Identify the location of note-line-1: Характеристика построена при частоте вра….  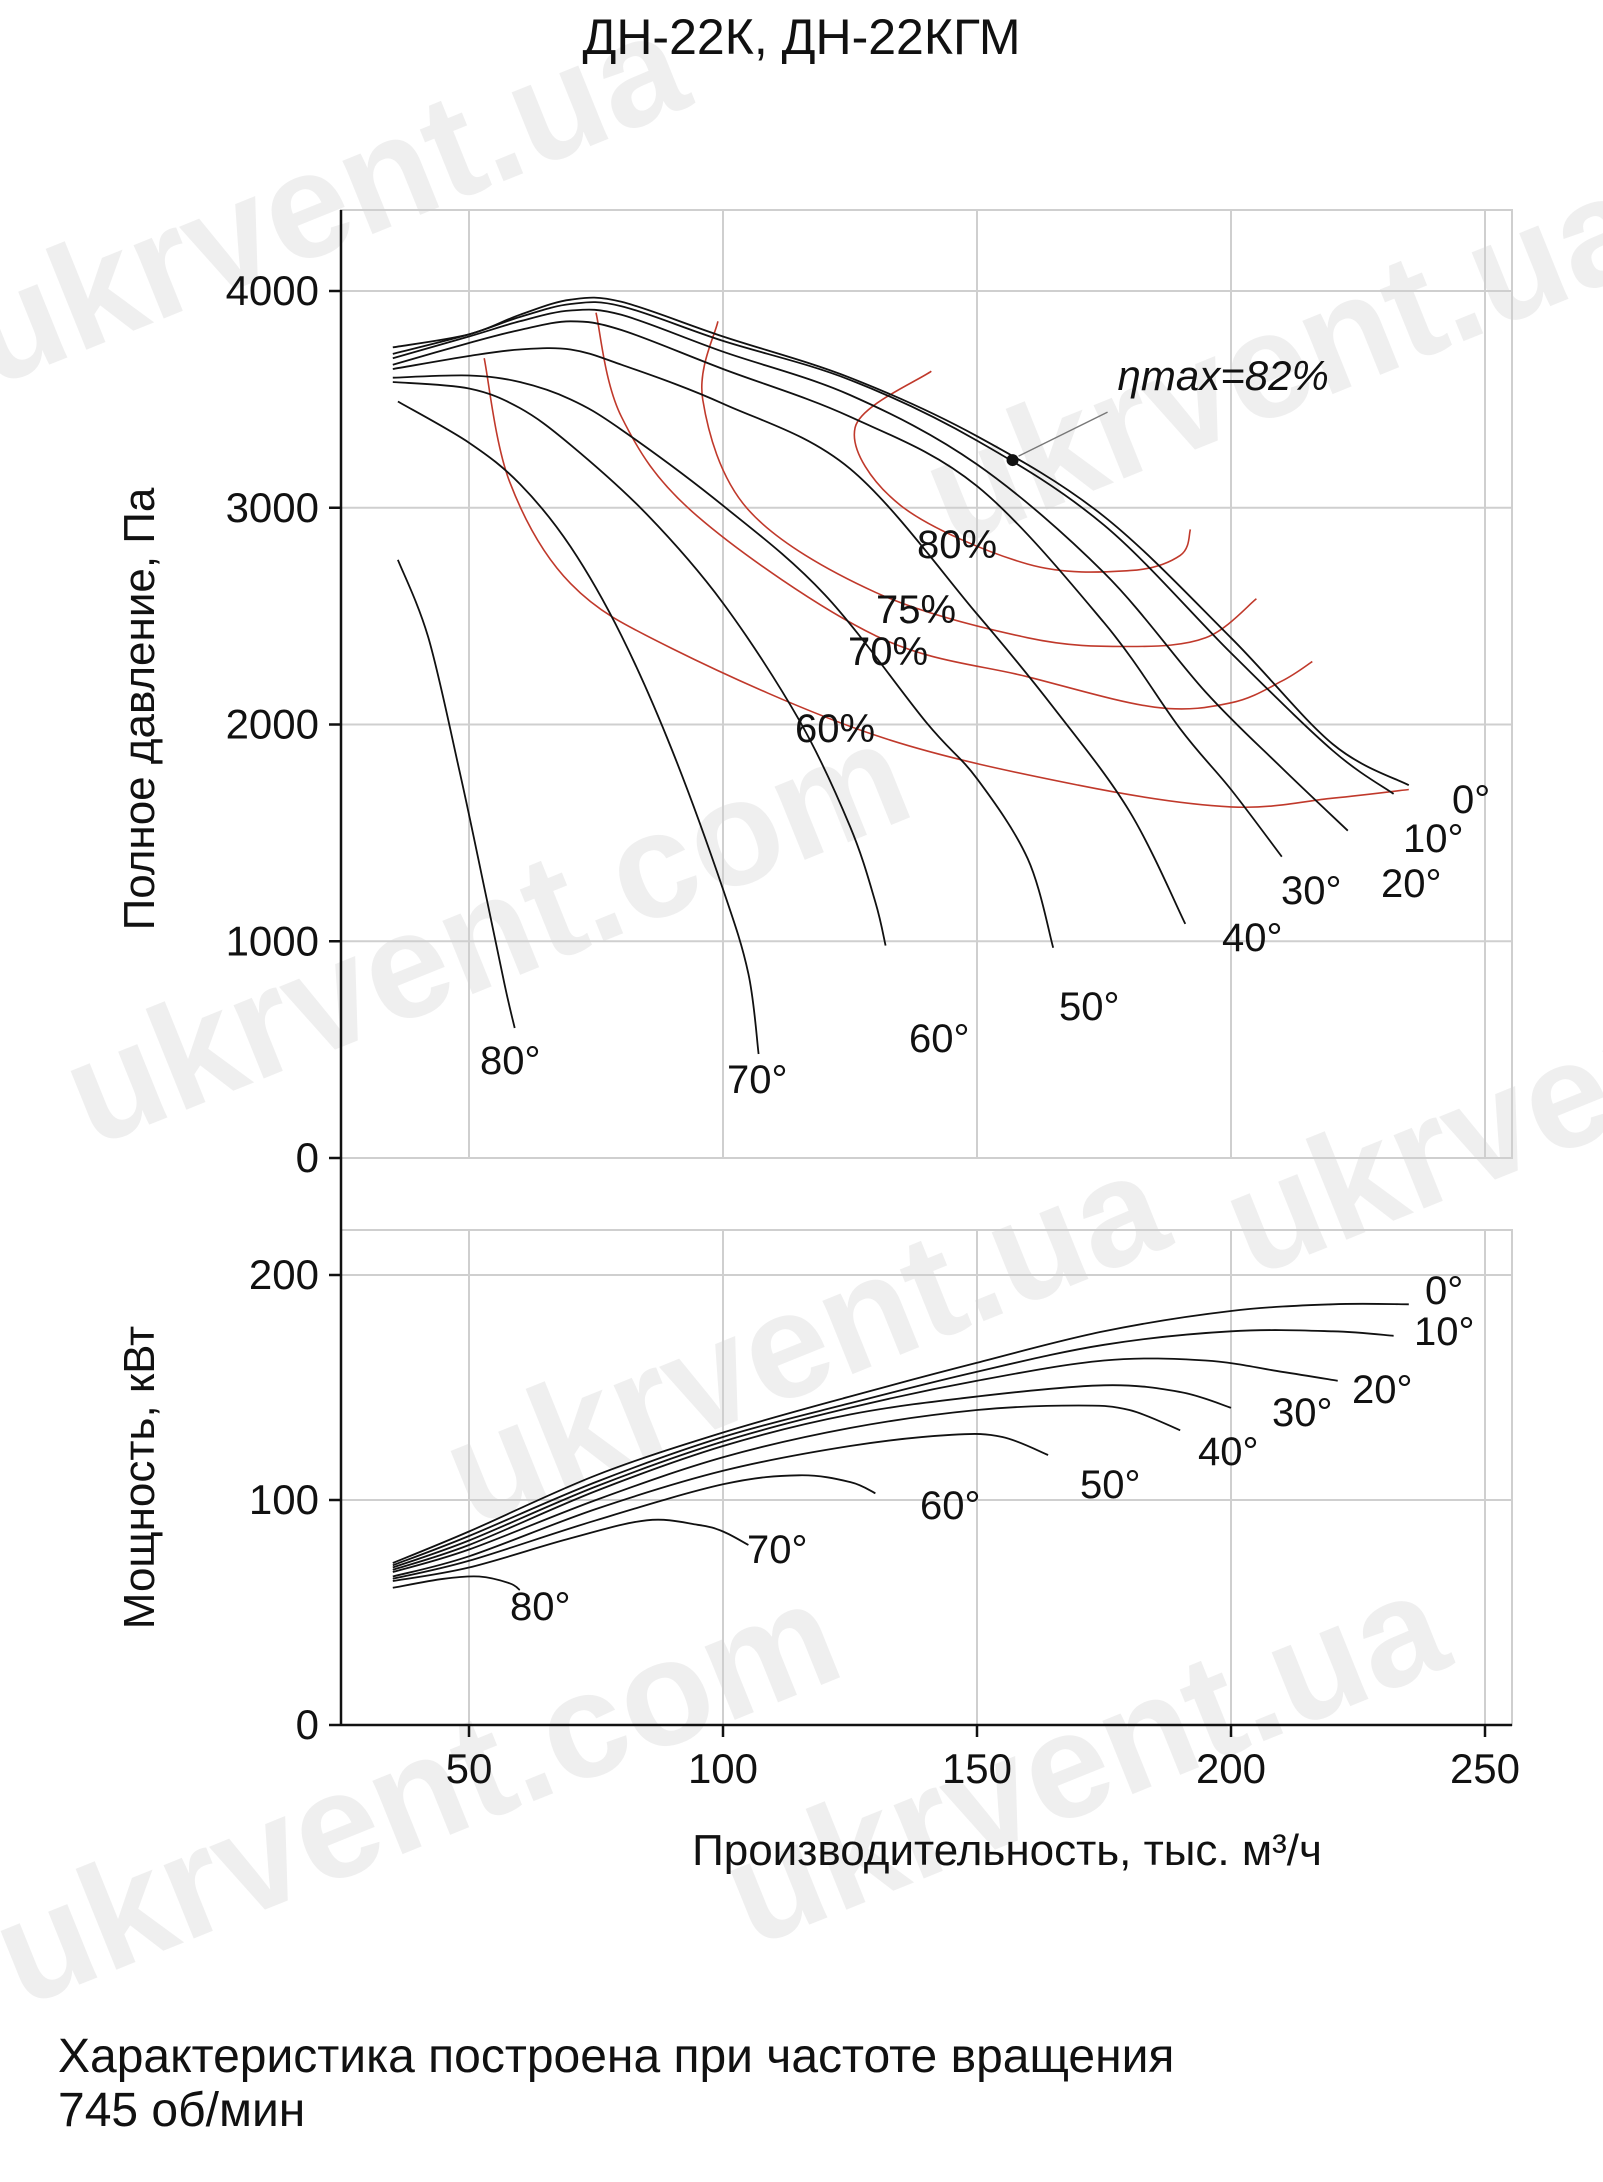
(616, 2056).